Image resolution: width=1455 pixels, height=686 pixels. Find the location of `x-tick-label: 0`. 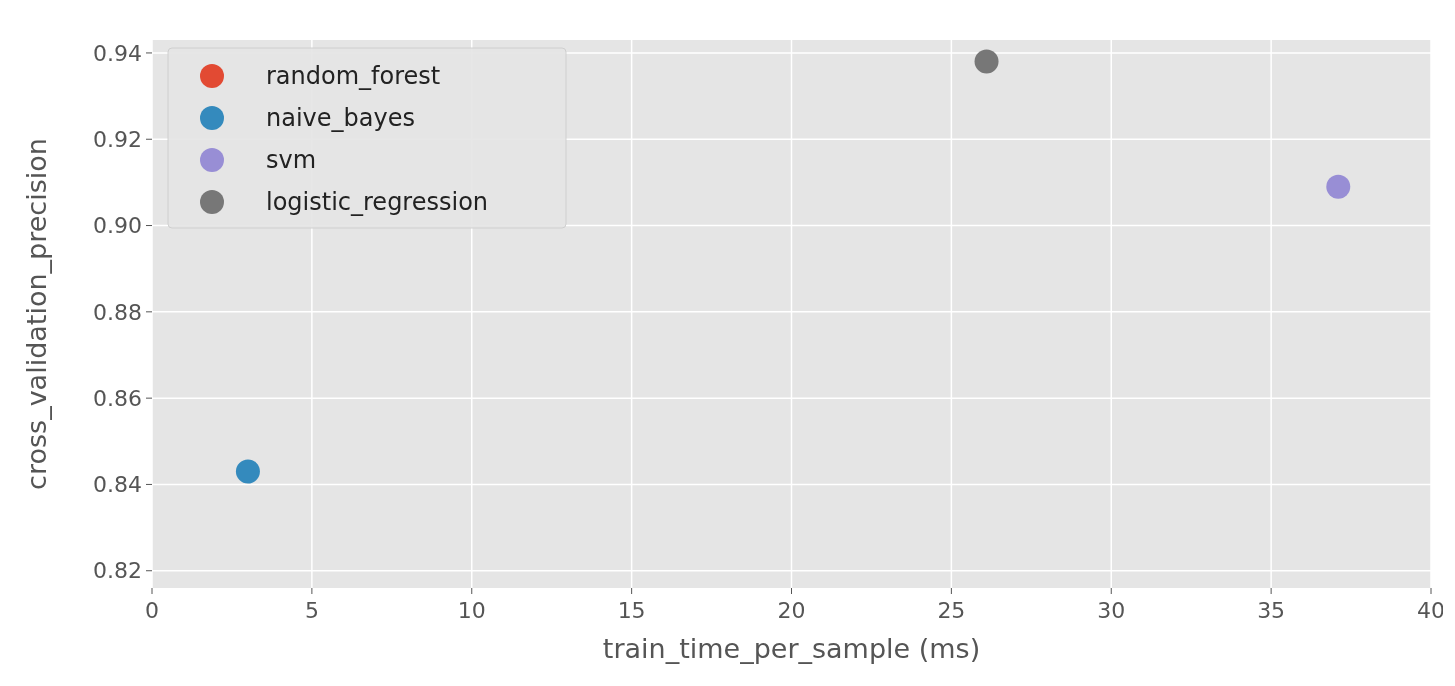

x-tick-label: 0 is located at coordinates (152, 610).